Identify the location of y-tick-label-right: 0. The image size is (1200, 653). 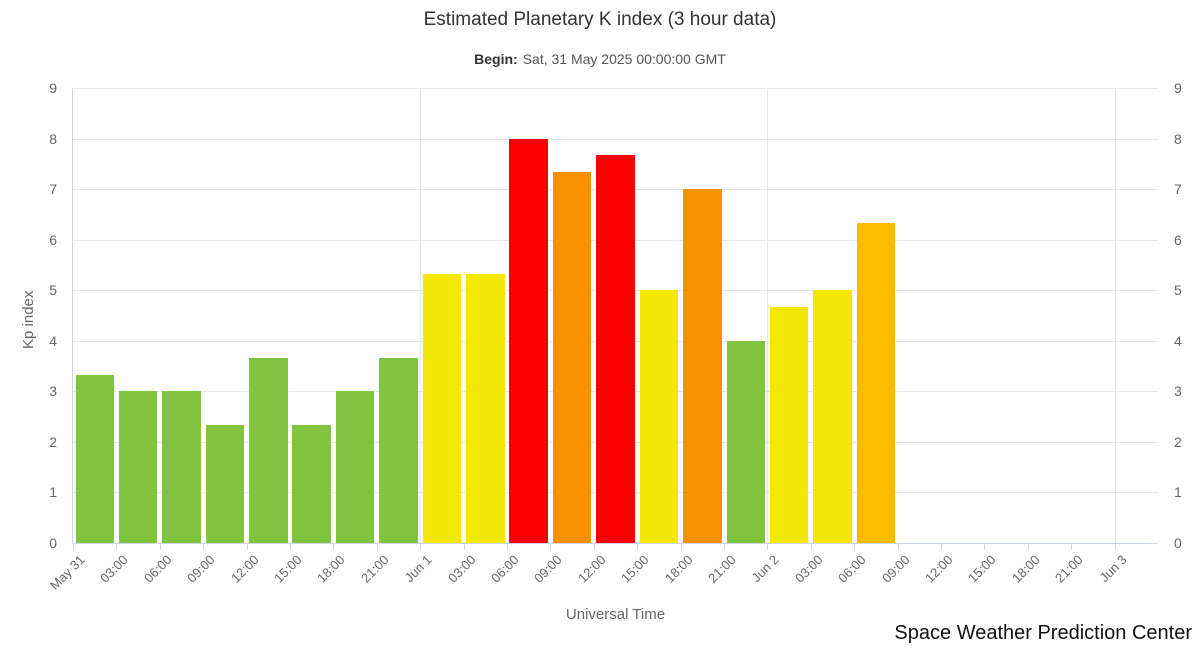
(1178, 543).